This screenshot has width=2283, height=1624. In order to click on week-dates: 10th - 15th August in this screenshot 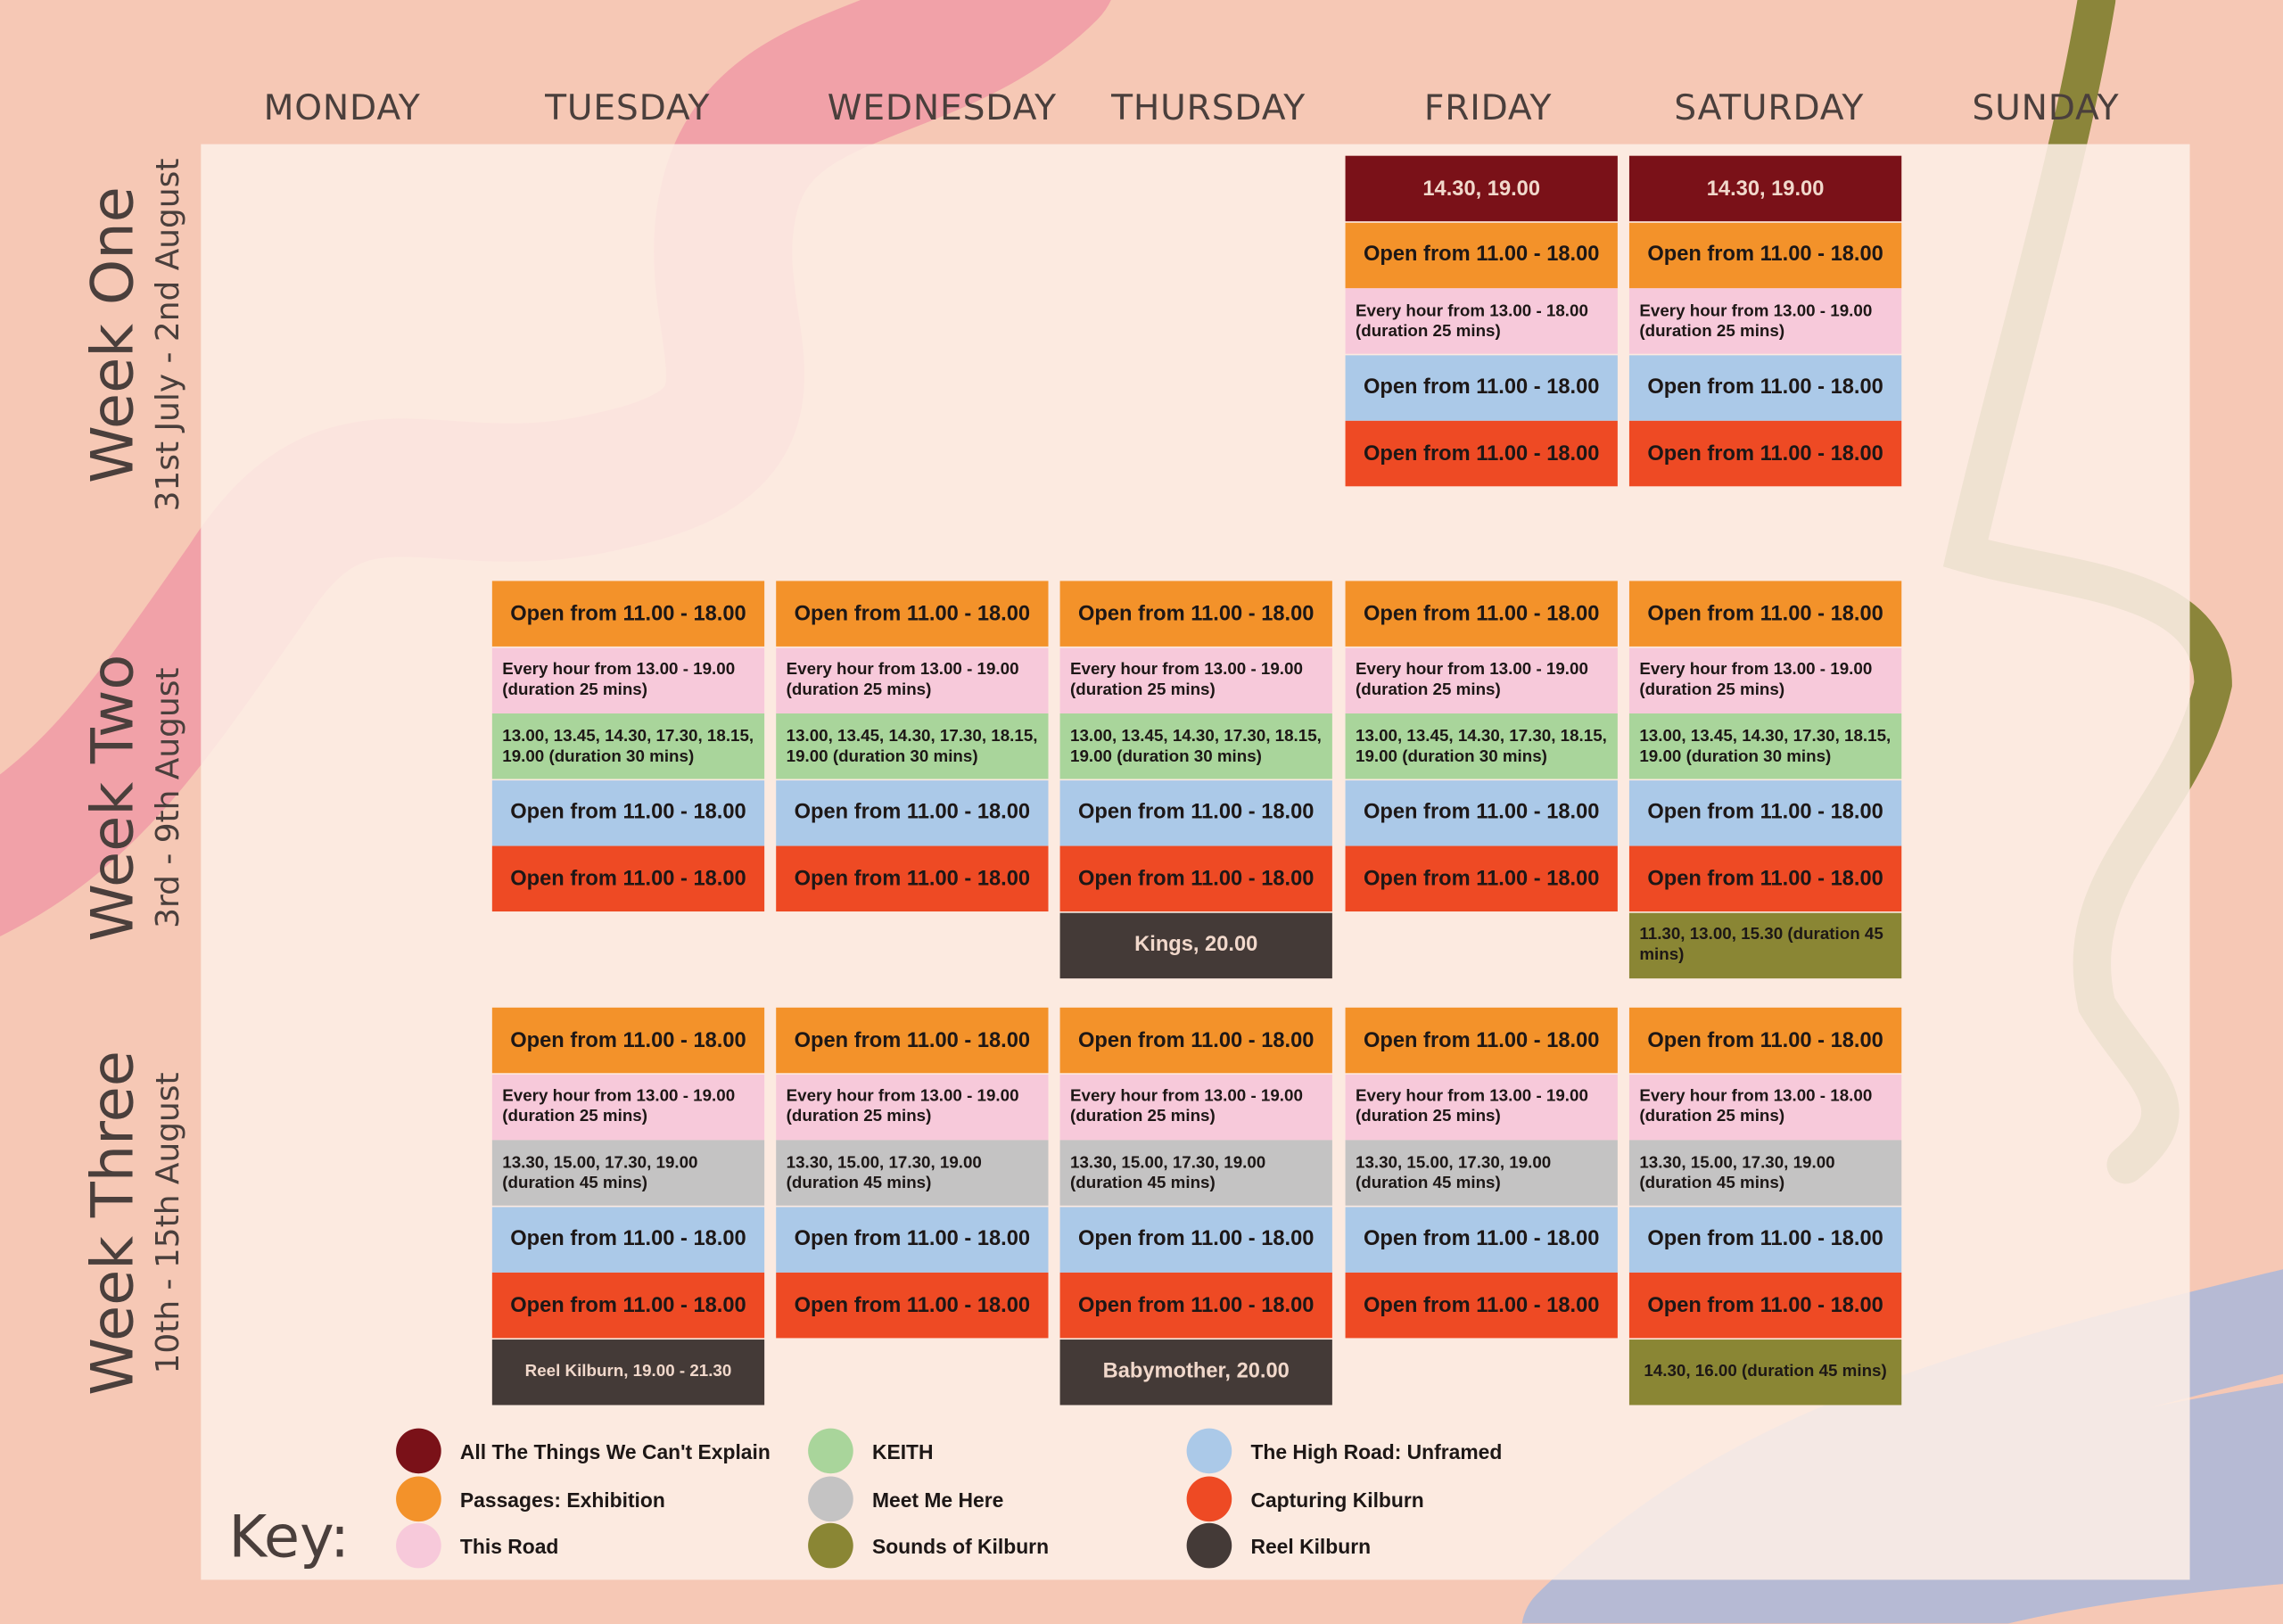, I will do `click(168, 1223)`.